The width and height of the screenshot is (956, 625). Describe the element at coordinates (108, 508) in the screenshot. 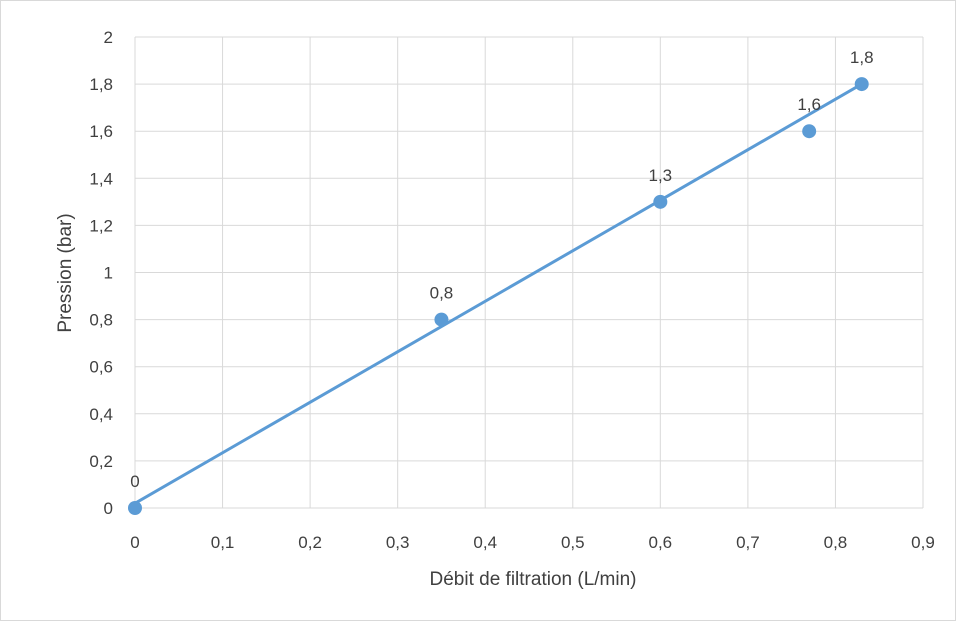

I see `y-tick-label: 0` at that location.